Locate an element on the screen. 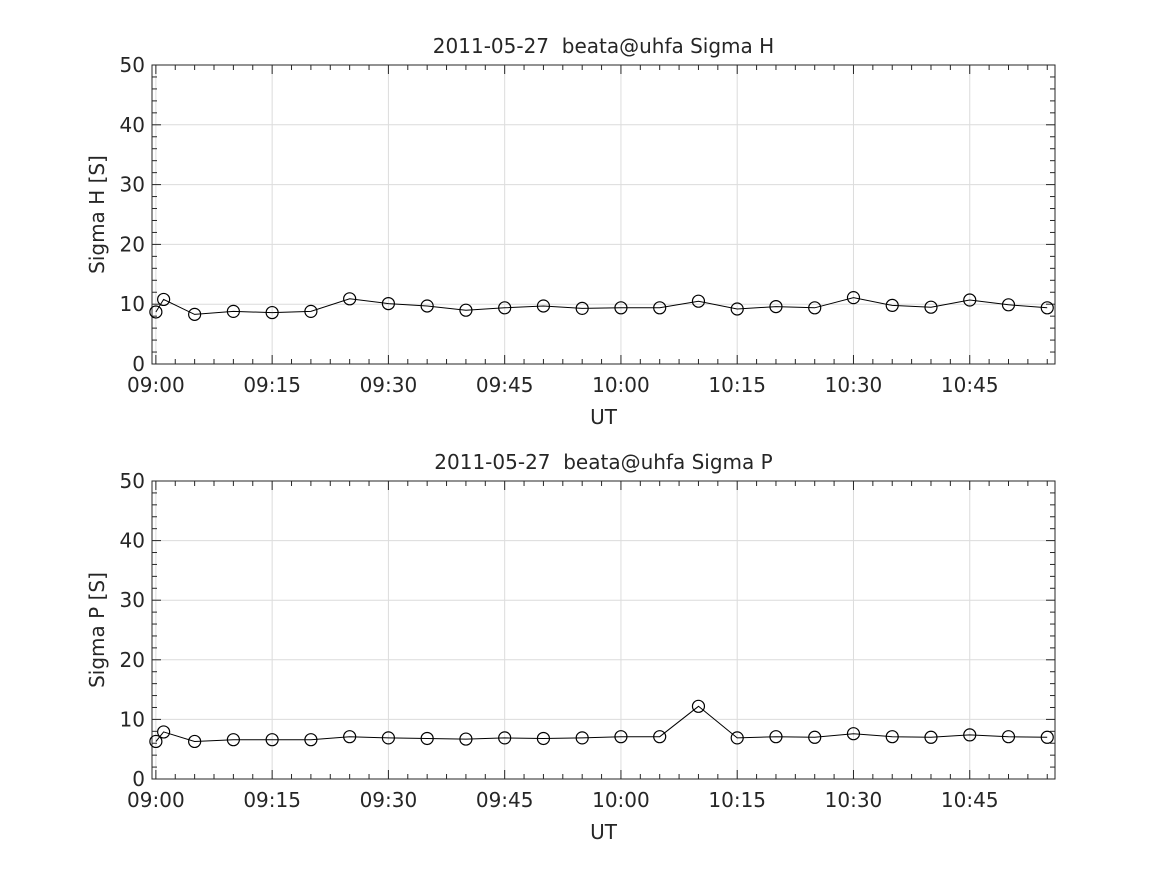 This screenshot has height=875, width=1167. sigma-h-y-tick-label: 50 is located at coordinates (132, 65).